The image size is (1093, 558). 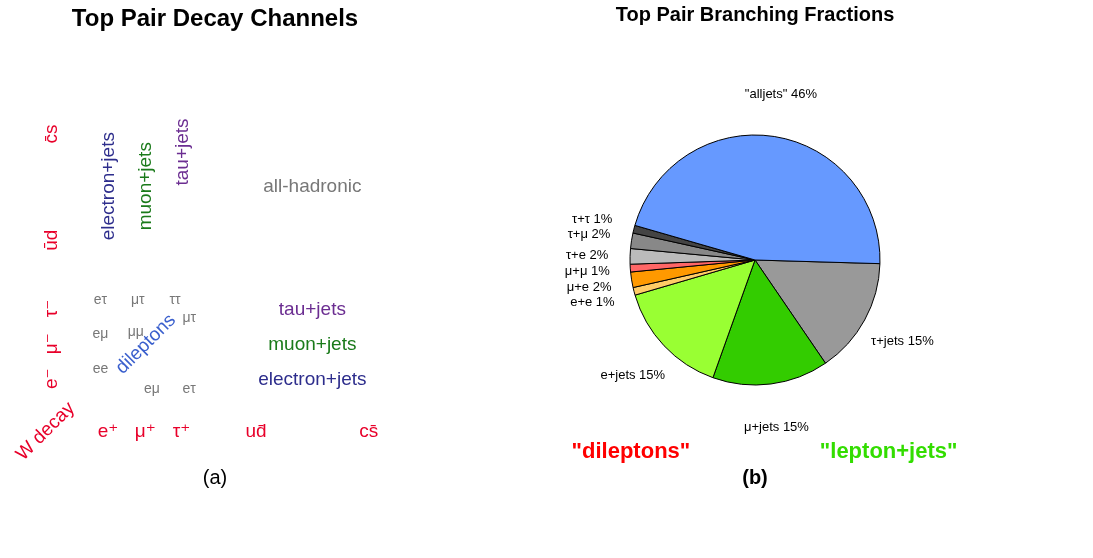 I want to click on slice-label: τ+jets 15%, so click(x=903, y=340).